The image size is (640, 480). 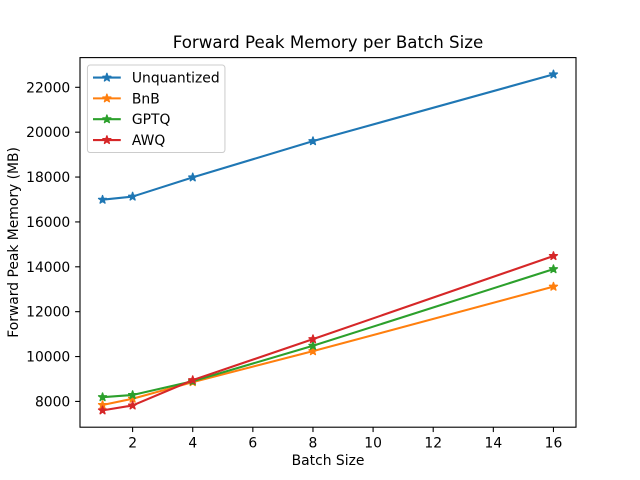 I want to click on x-tick-label: 16, so click(x=554, y=443).